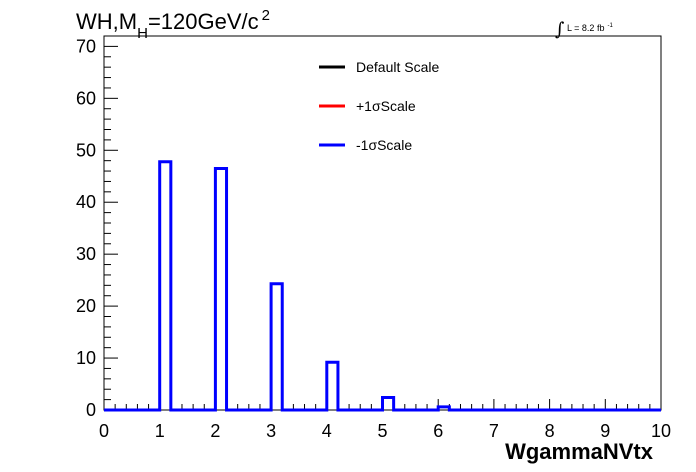 This screenshot has width=696, height=472. What do you see at coordinates (86, 254) in the screenshot?
I see `y-tick-label: 30` at bounding box center [86, 254].